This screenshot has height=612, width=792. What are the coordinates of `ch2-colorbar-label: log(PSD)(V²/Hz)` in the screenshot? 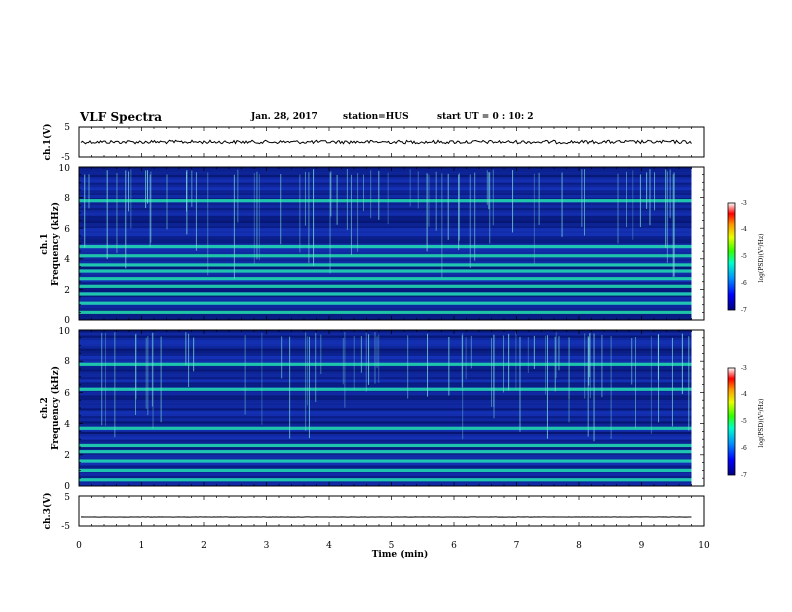 It's located at (761, 423).